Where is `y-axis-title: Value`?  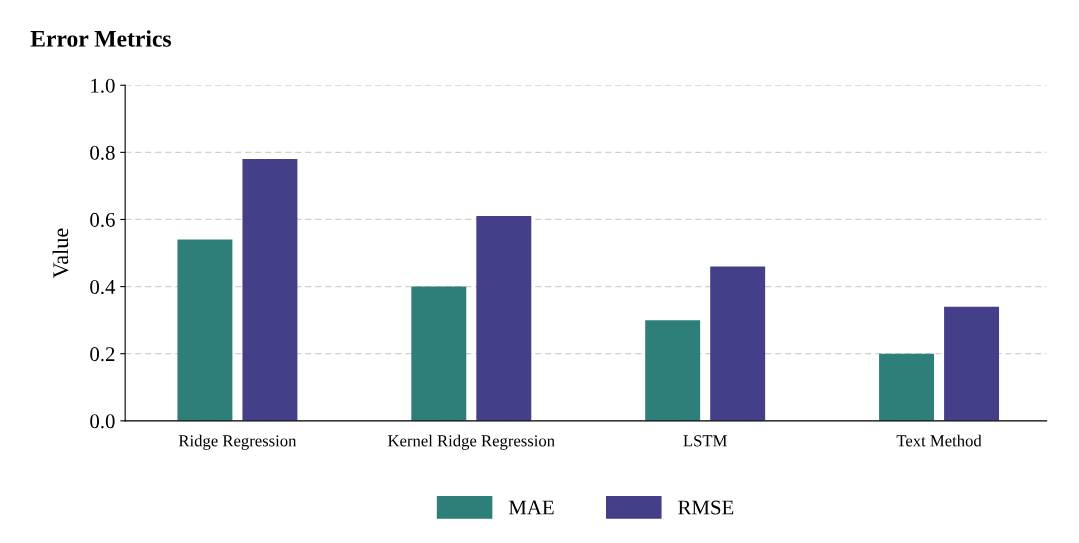
y-axis-title: Value is located at coordinates (60, 253).